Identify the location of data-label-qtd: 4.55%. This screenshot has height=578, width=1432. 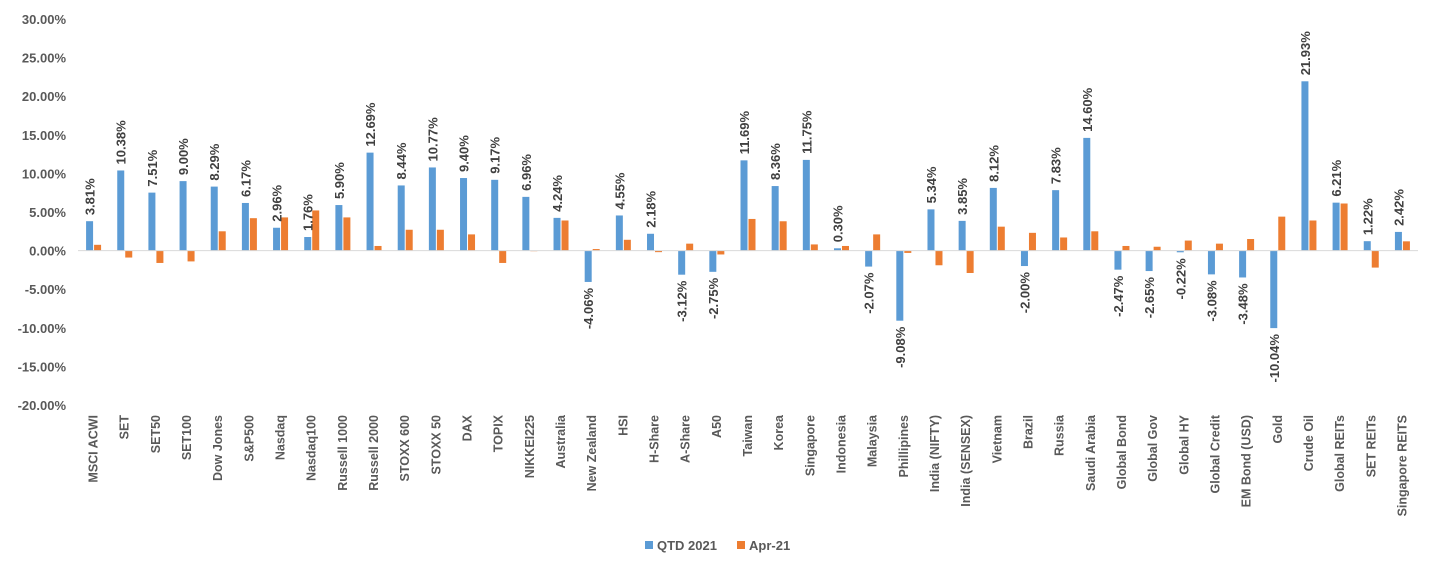
(619, 190).